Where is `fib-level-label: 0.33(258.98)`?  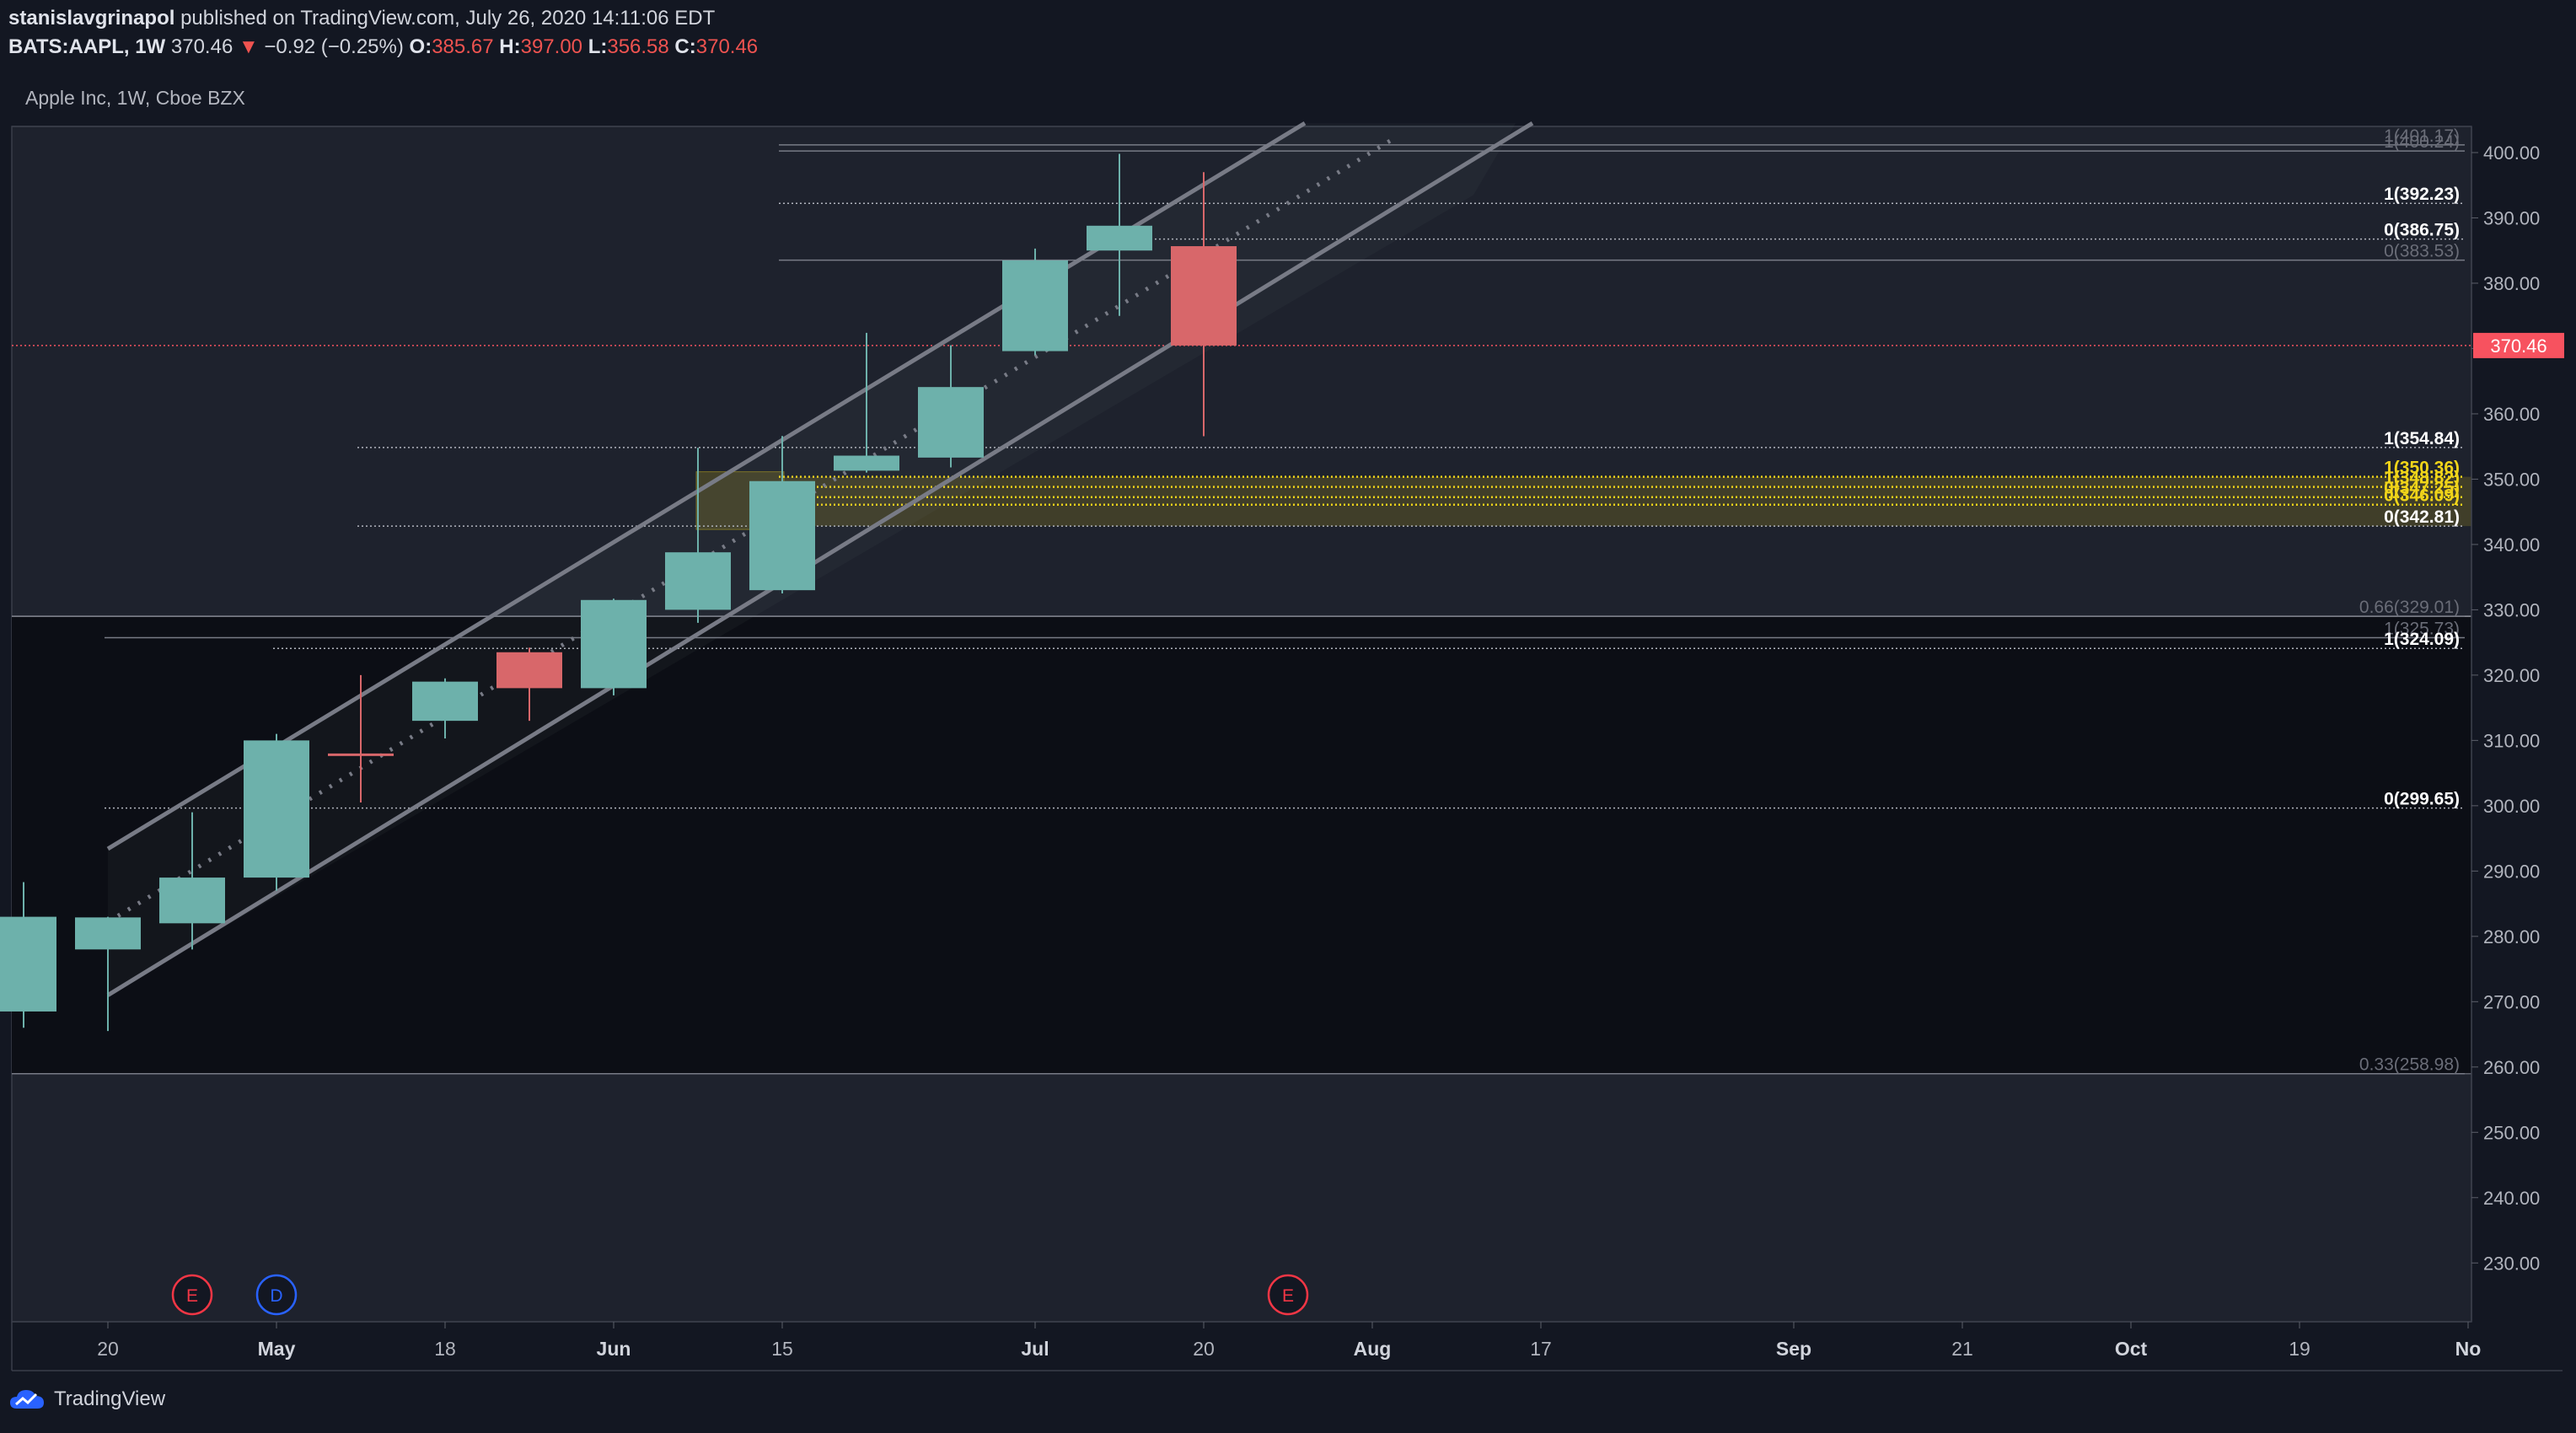 fib-level-label: 0.33(258.98) is located at coordinates (2409, 1065).